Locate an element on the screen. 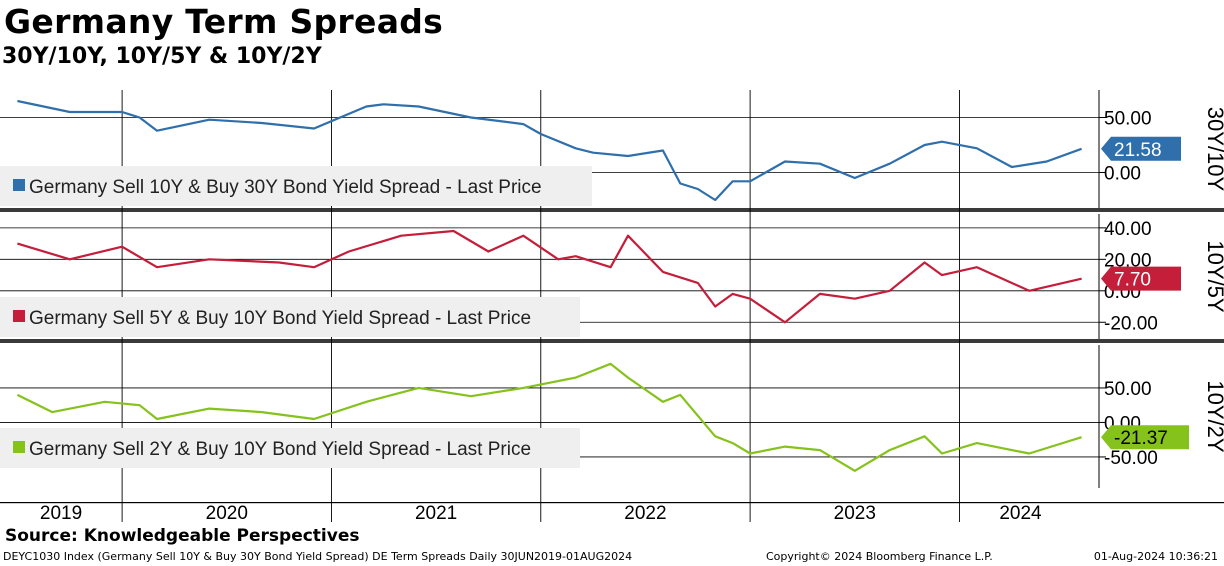 This screenshot has width=1224, height=566. x-axis-baseline is located at coordinates (612, 503).